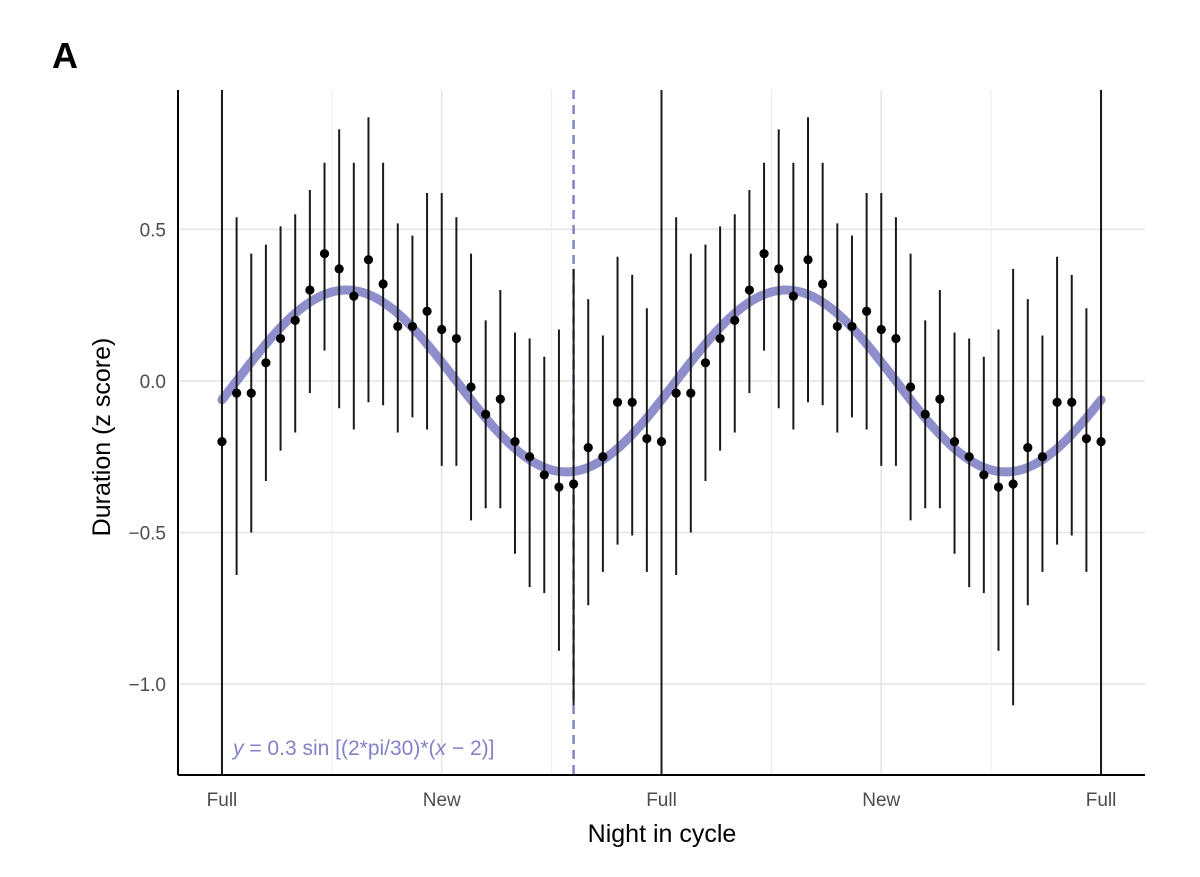 This screenshot has height=877, width=1200. I want to click on y-tick-label: −0.5, so click(147, 534).